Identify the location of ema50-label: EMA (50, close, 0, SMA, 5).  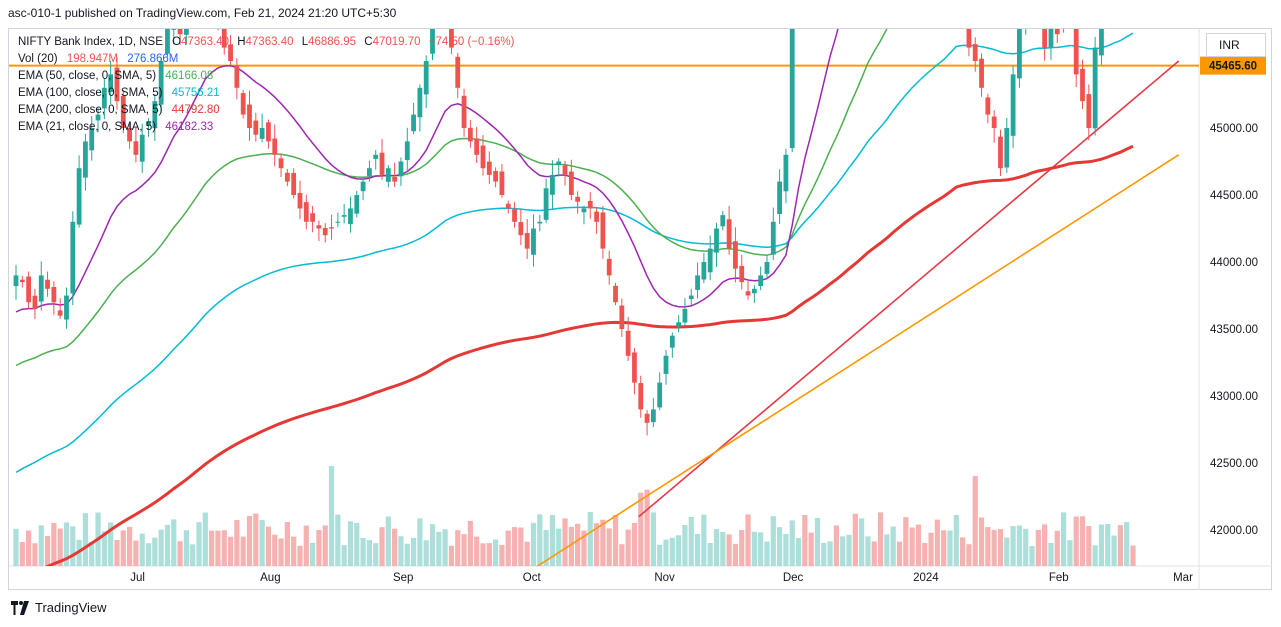
(87, 76).